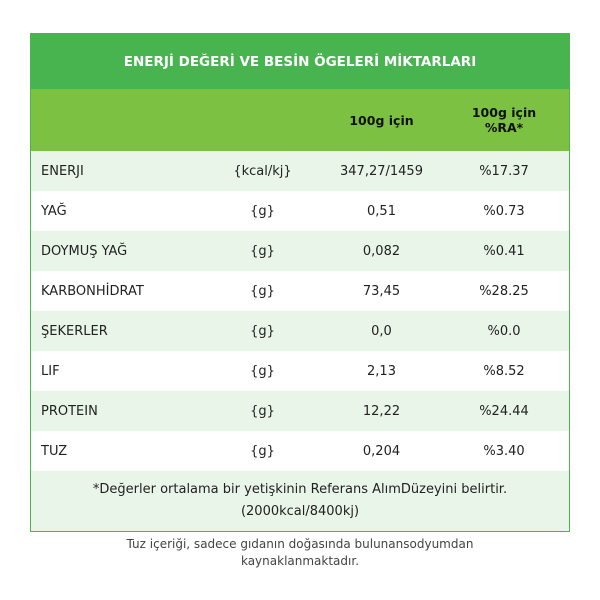 The width and height of the screenshot is (600, 600). What do you see at coordinates (381, 251) in the screenshot?
I see `row-value: 0,082` at bounding box center [381, 251].